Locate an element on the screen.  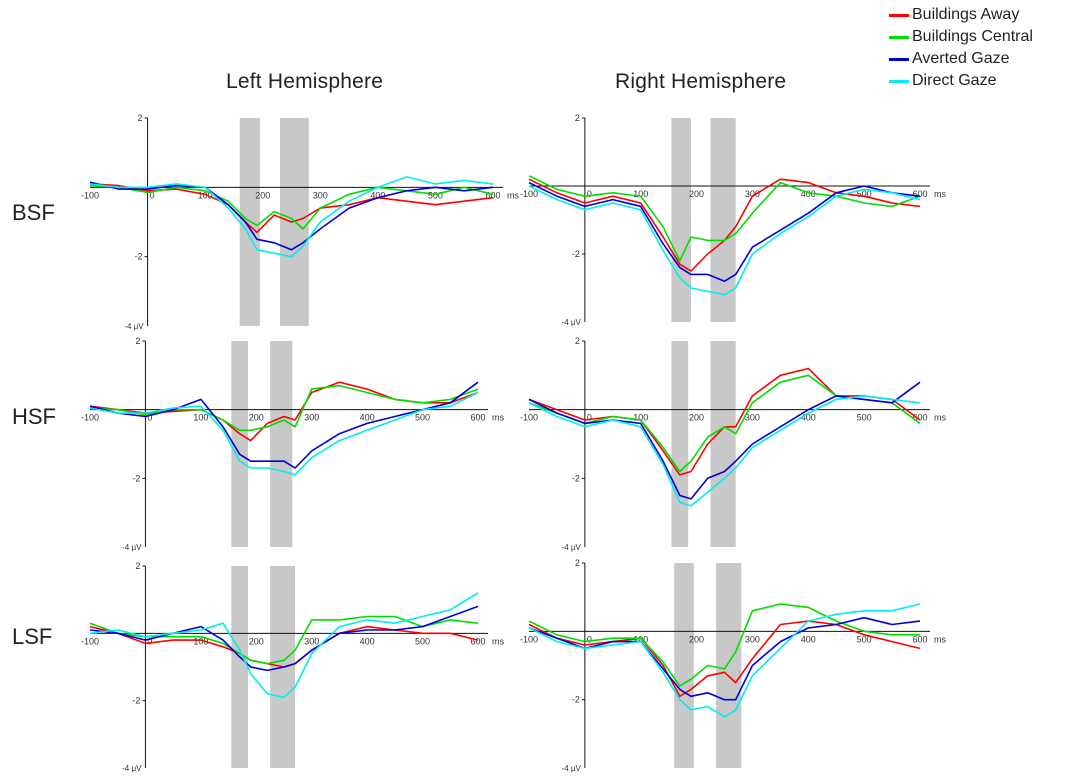
legend-label: Buildings Away is located at coordinates (966, 14).